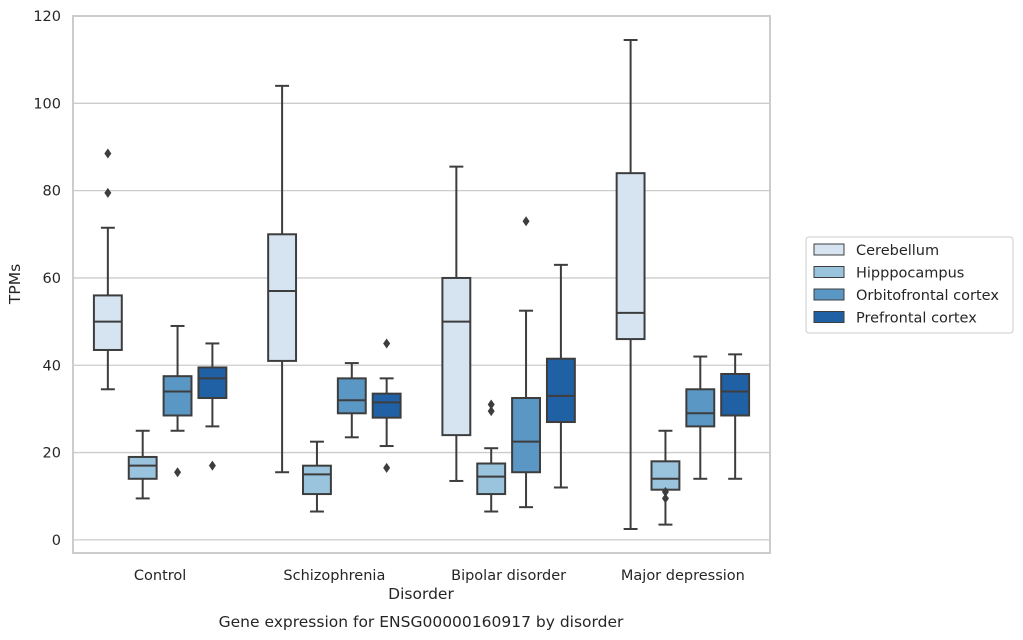 Image resolution: width=1023 pixels, height=640 pixels. I want to click on legend-item: Orbitofrontal cortex, so click(906, 296).